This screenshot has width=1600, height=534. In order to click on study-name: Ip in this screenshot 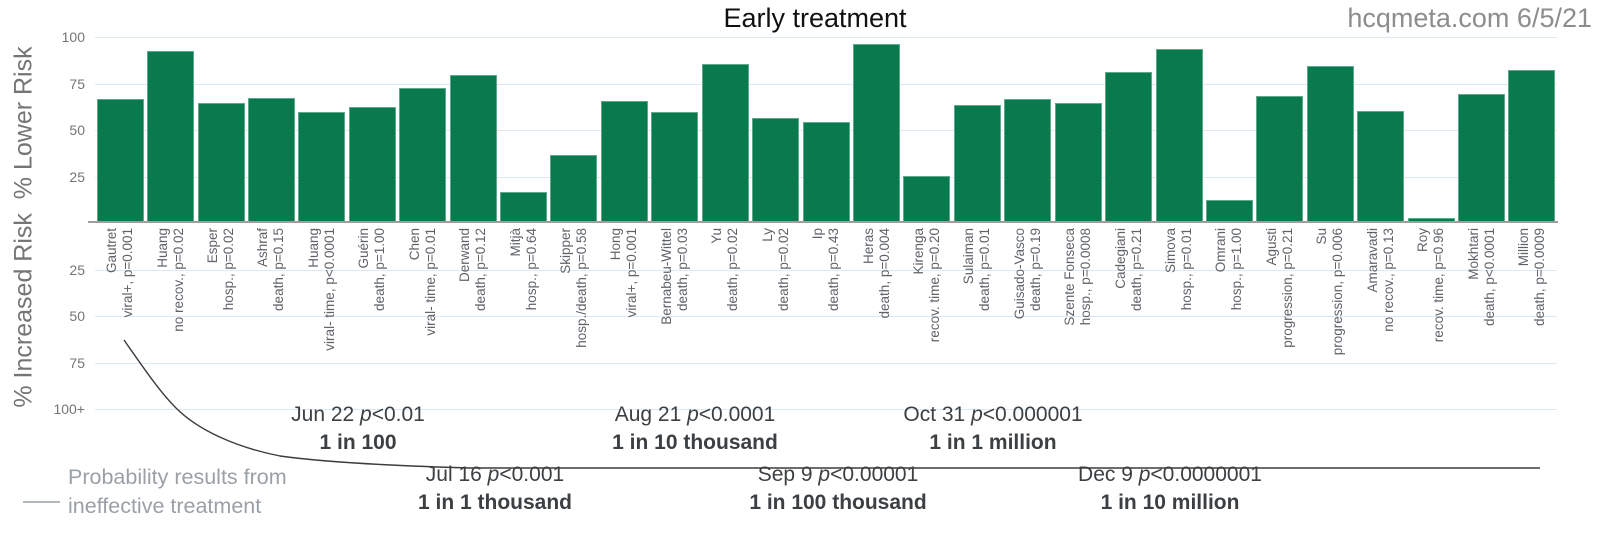, I will do `click(818, 234)`.